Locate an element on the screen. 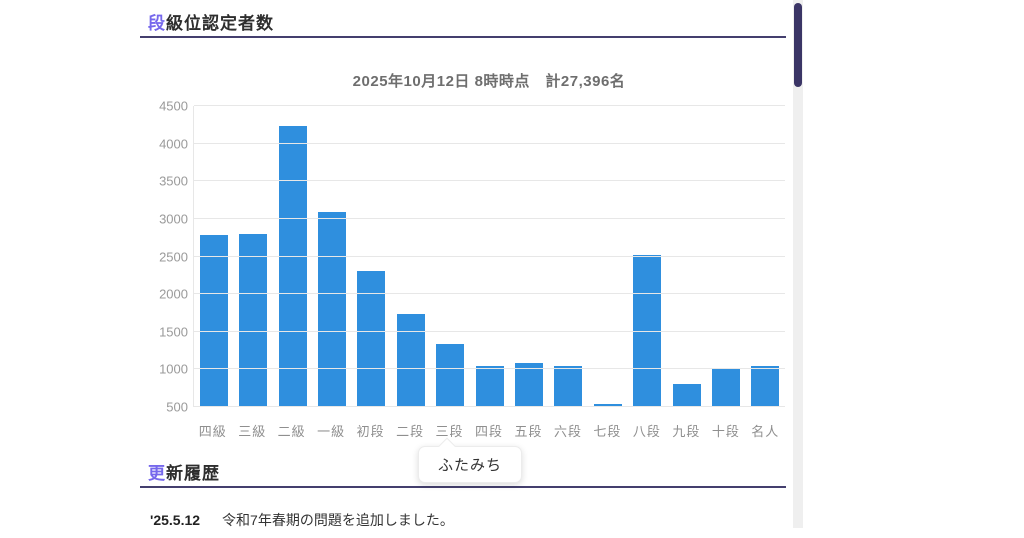 This screenshot has width=1024, height=538. y-tick-1000: 1000 is located at coordinates (173, 369).